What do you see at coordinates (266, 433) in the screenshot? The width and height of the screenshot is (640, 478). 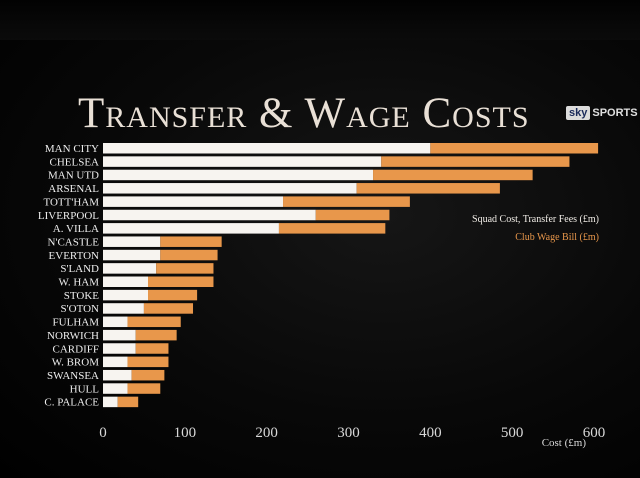 I see `x-tick-label-200: 200` at bounding box center [266, 433].